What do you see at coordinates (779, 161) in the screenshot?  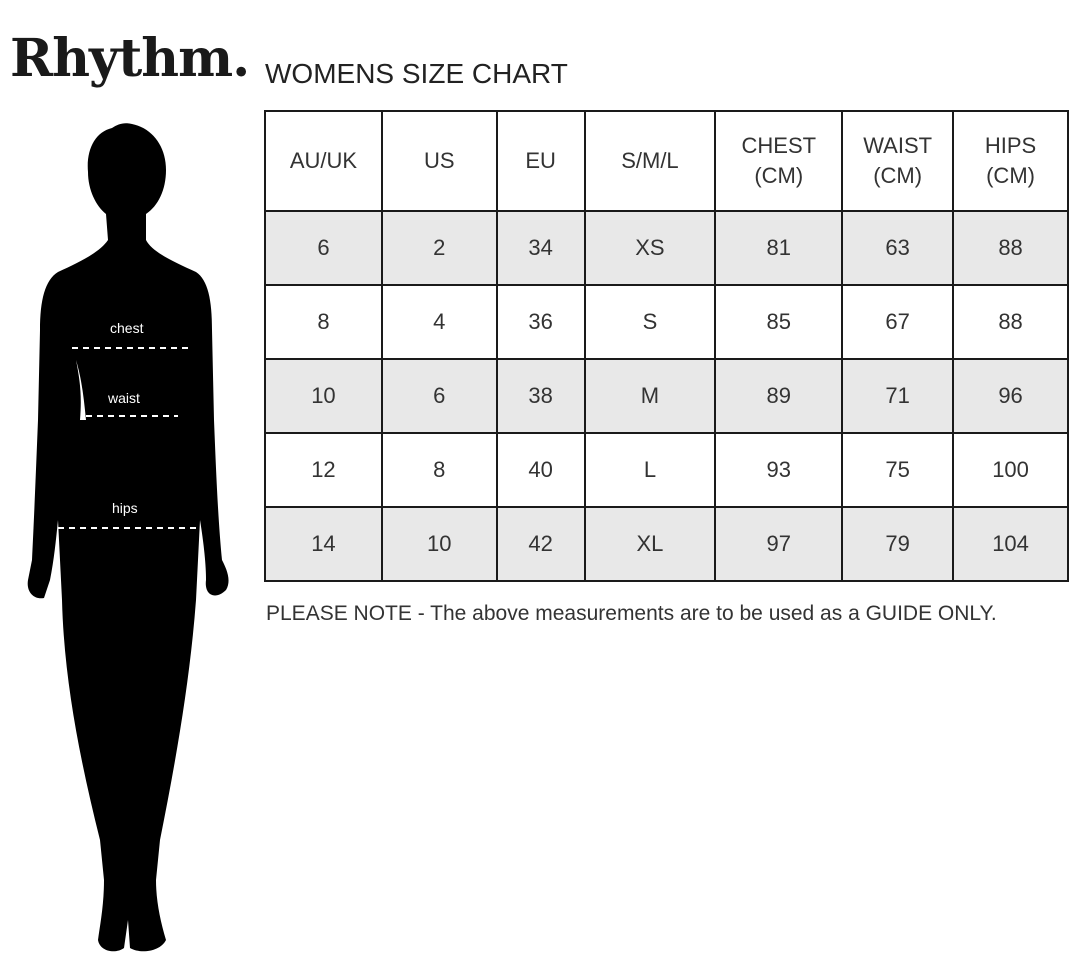 I see `column-header: CHEST (CM)` at bounding box center [779, 161].